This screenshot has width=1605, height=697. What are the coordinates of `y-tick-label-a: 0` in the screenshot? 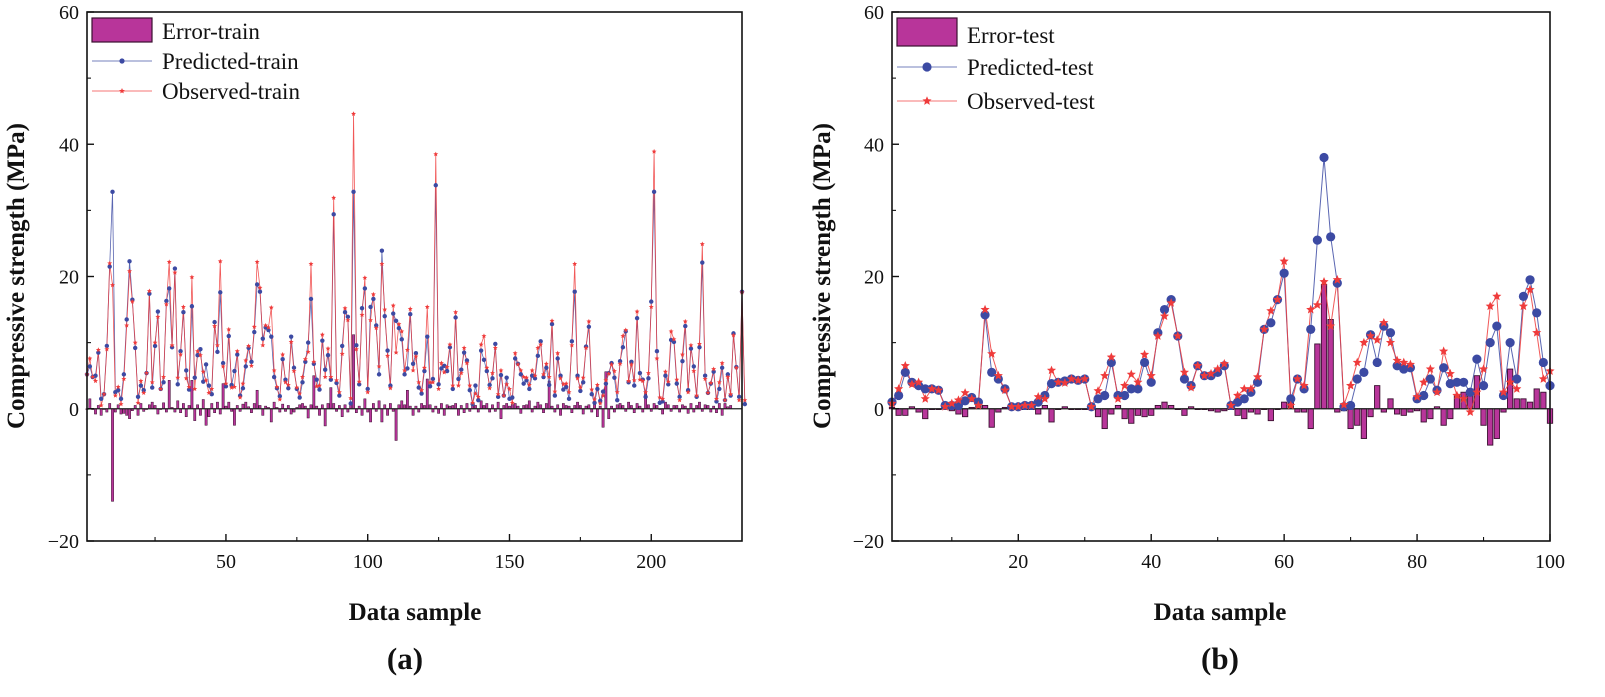 It's located at (74, 410).